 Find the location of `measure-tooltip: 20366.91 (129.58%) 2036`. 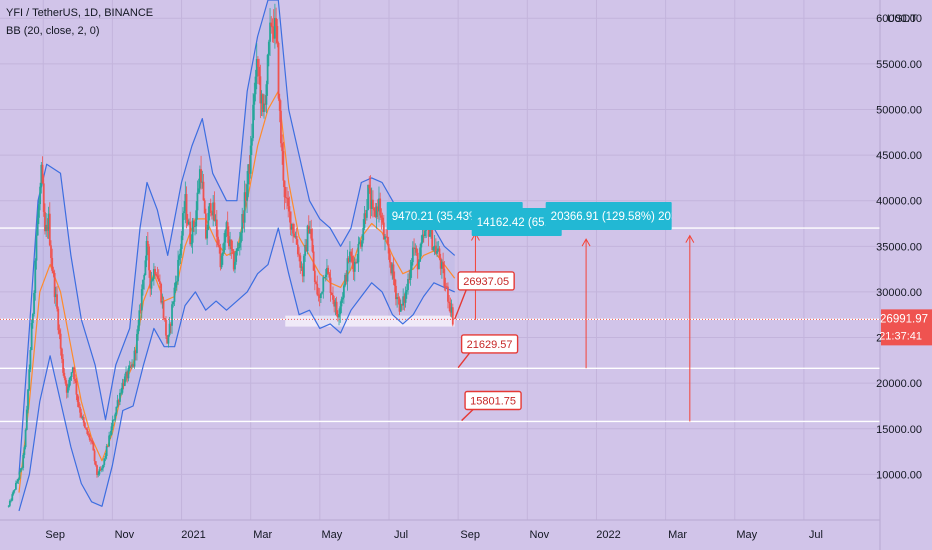

measure-tooltip: 20366.91 (129.58%) 2036 is located at coordinates (614, 216).